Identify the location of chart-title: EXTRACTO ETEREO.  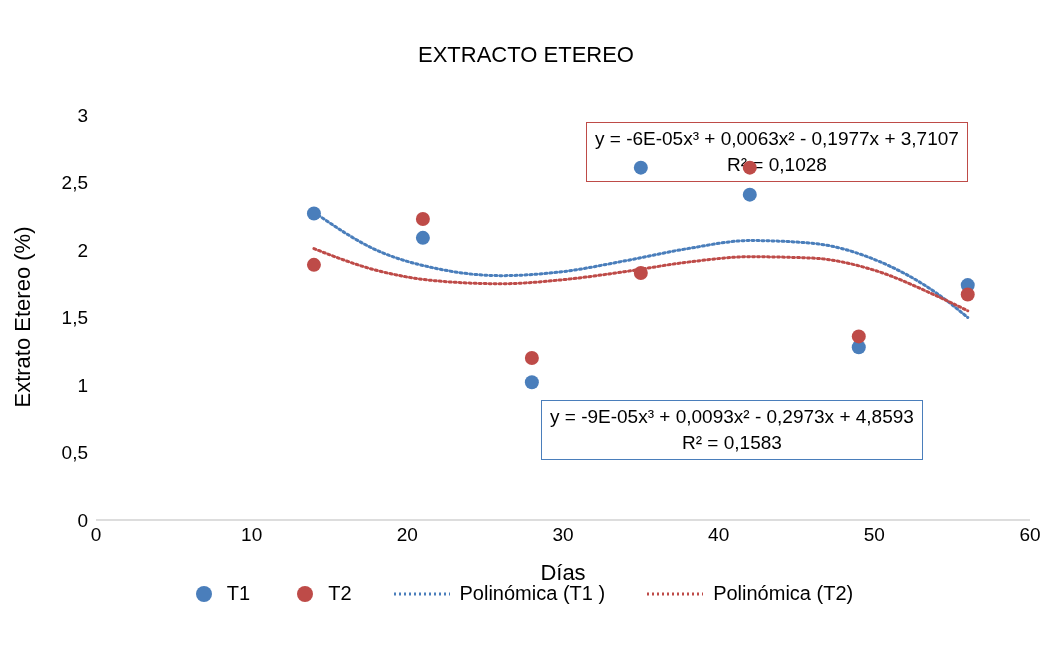
(526, 55).